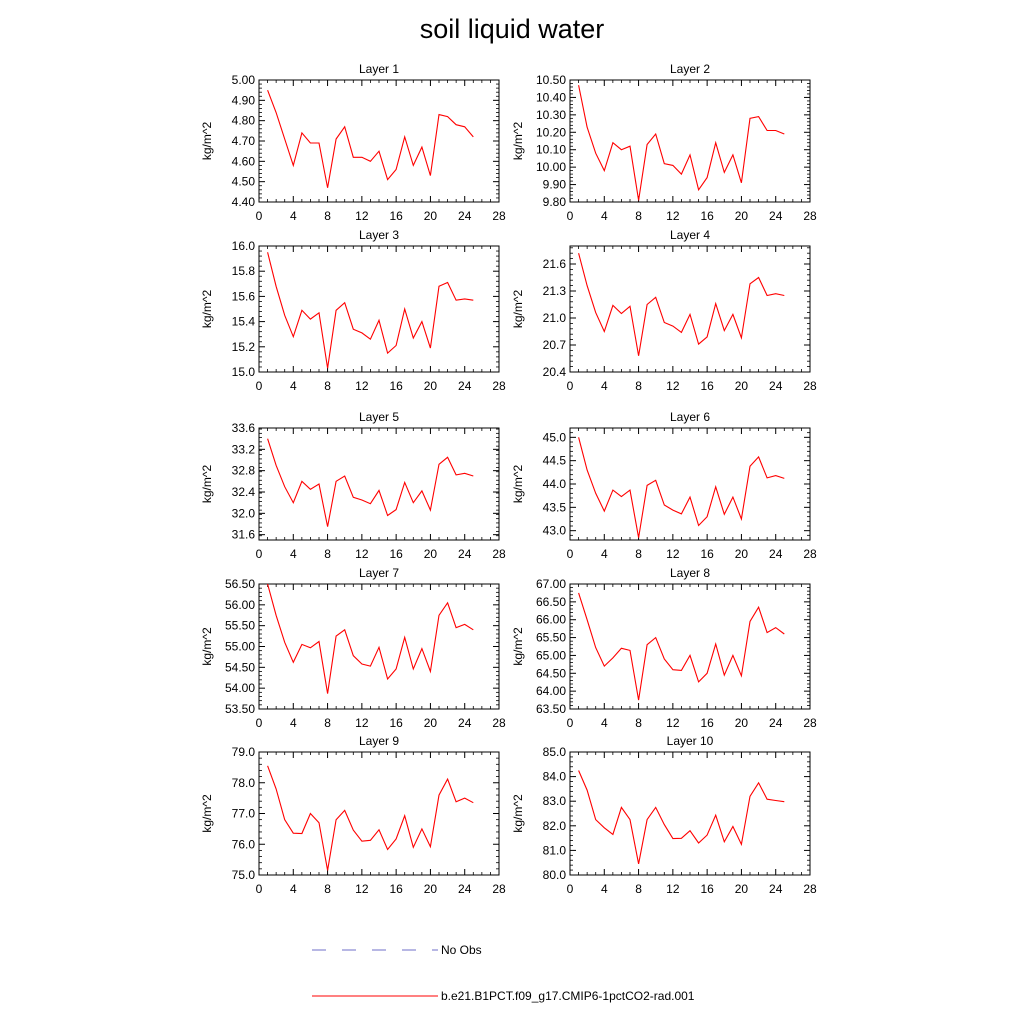 The width and height of the screenshot is (1024, 1024). What do you see at coordinates (244, 296) in the screenshot?
I see `y-tick-label: 15.6` at bounding box center [244, 296].